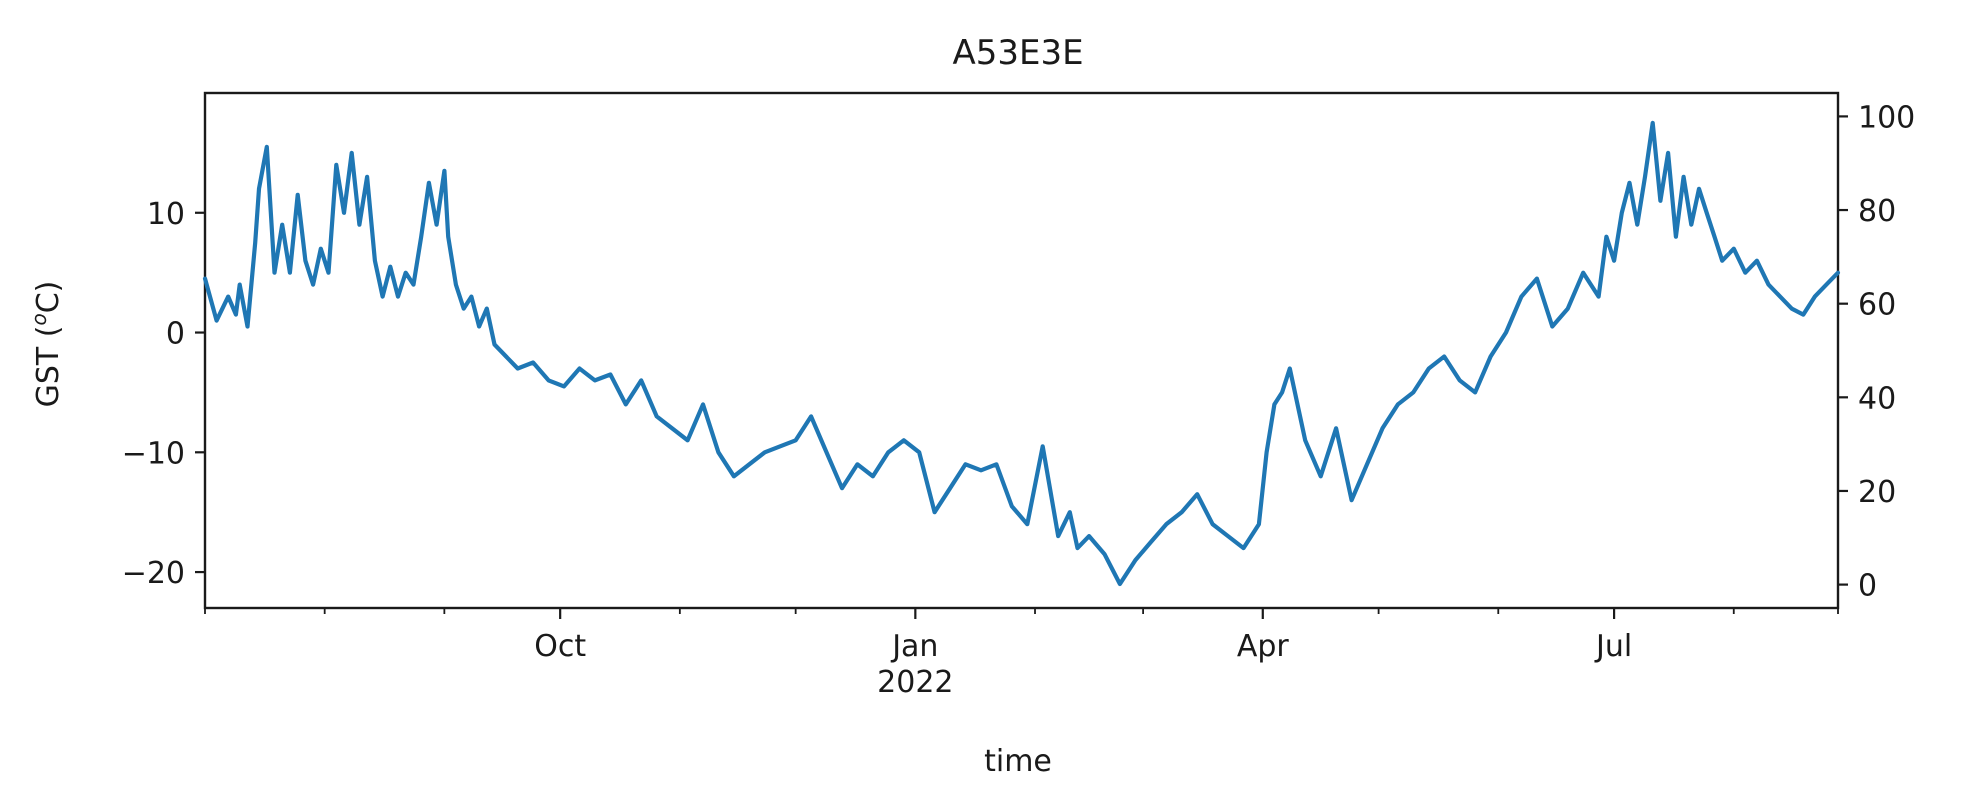  Describe the element at coordinates (1877, 398) in the screenshot. I see `right-y-tick-label: 40` at that location.